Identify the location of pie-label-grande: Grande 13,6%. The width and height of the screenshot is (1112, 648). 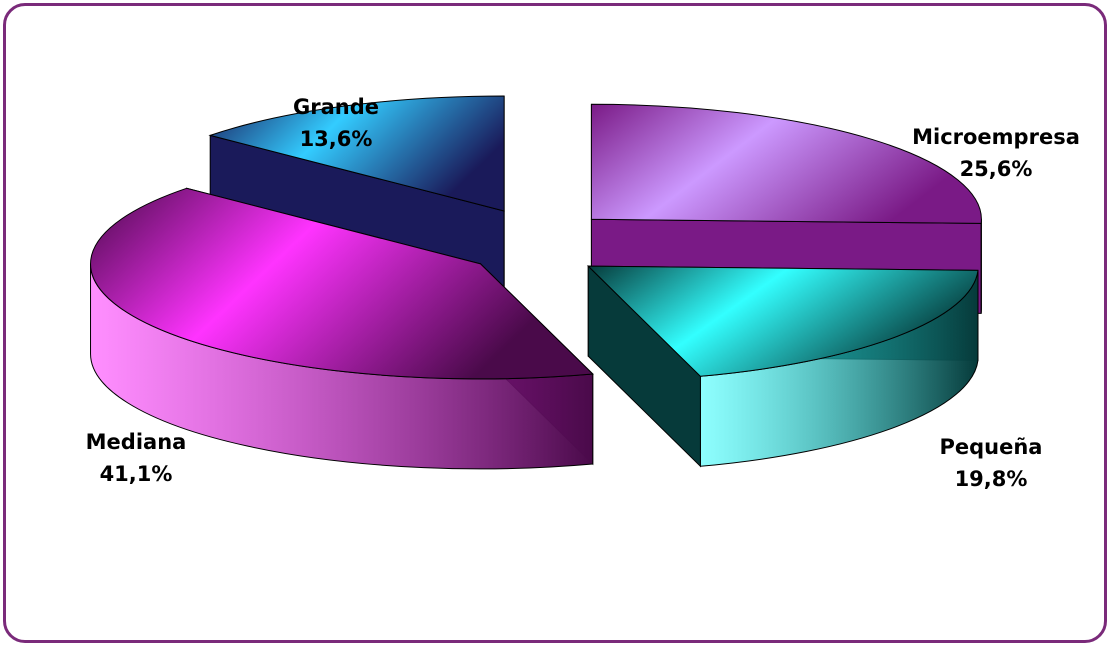
(336, 123).